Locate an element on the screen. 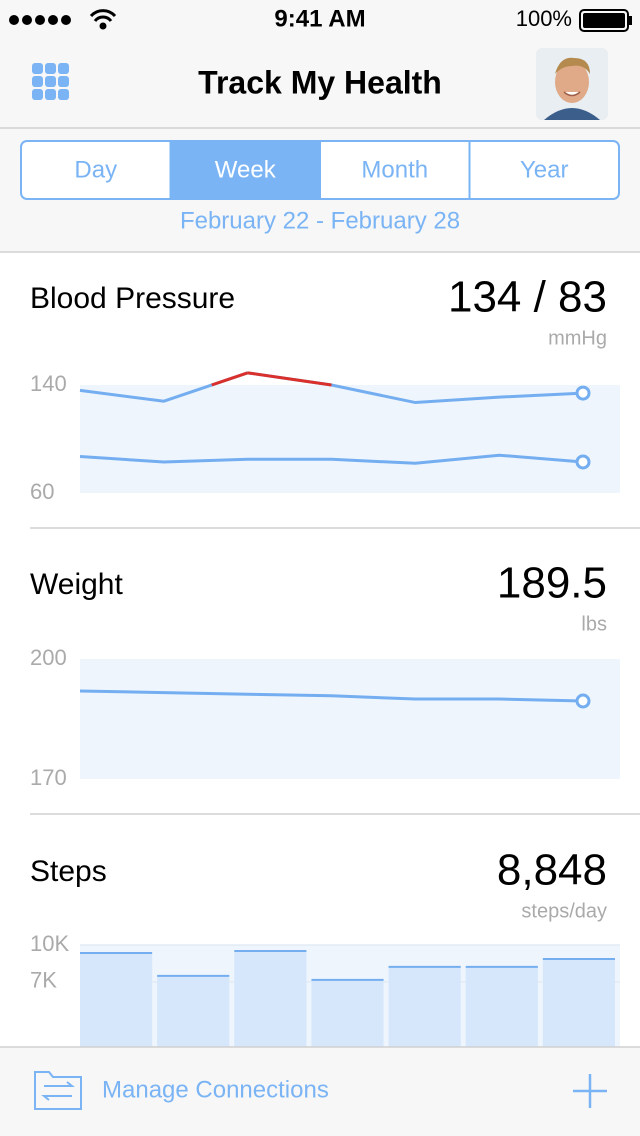 The width and height of the screenshot is (640, 1136). card-title: Blood Pressure is located at coordinates (132, 298).